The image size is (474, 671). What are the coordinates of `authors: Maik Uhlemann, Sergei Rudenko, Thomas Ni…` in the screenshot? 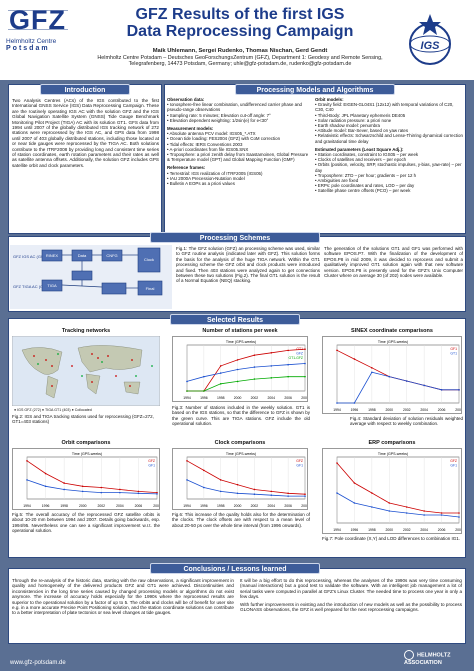 It's located at (240, 51).